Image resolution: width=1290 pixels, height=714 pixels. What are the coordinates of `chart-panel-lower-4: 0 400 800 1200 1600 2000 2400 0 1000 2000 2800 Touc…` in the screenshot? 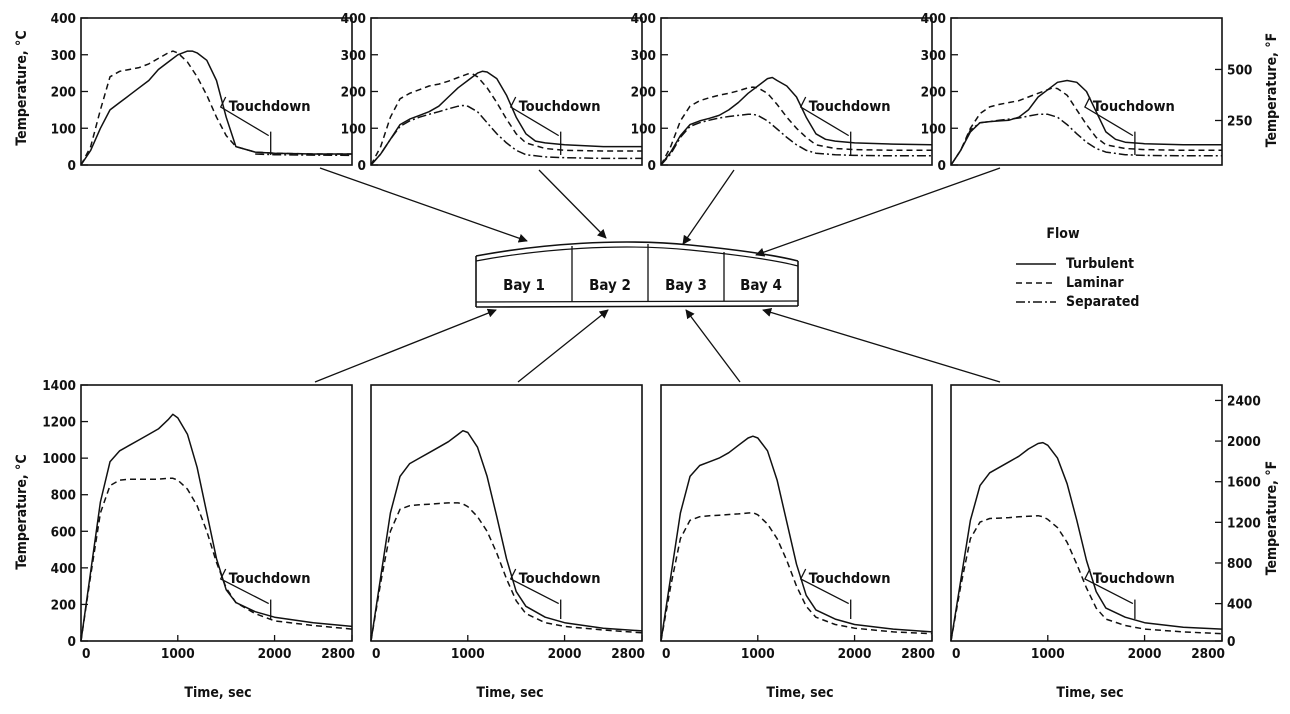 It's located at (1105, 523).